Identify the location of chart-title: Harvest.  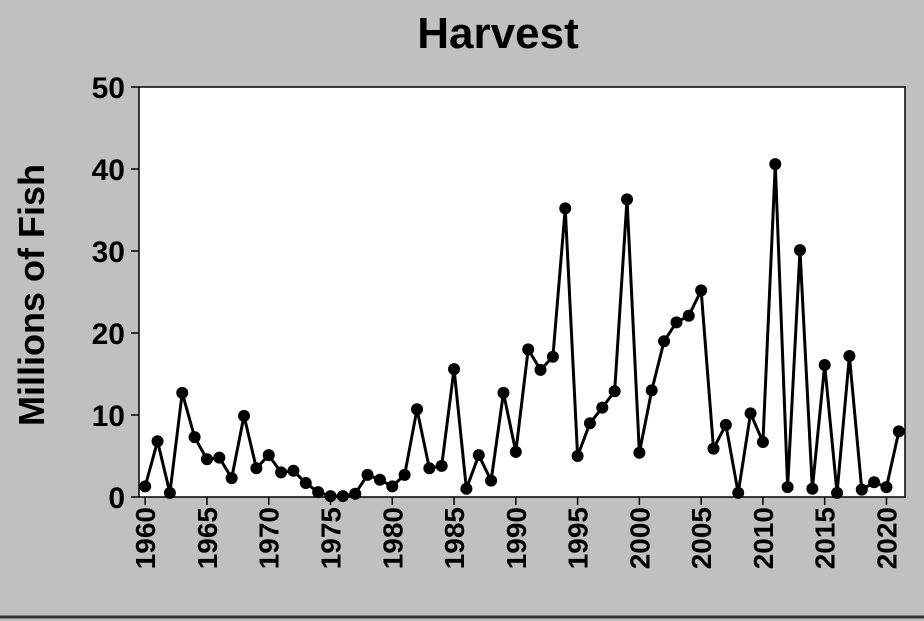
(498, 33).